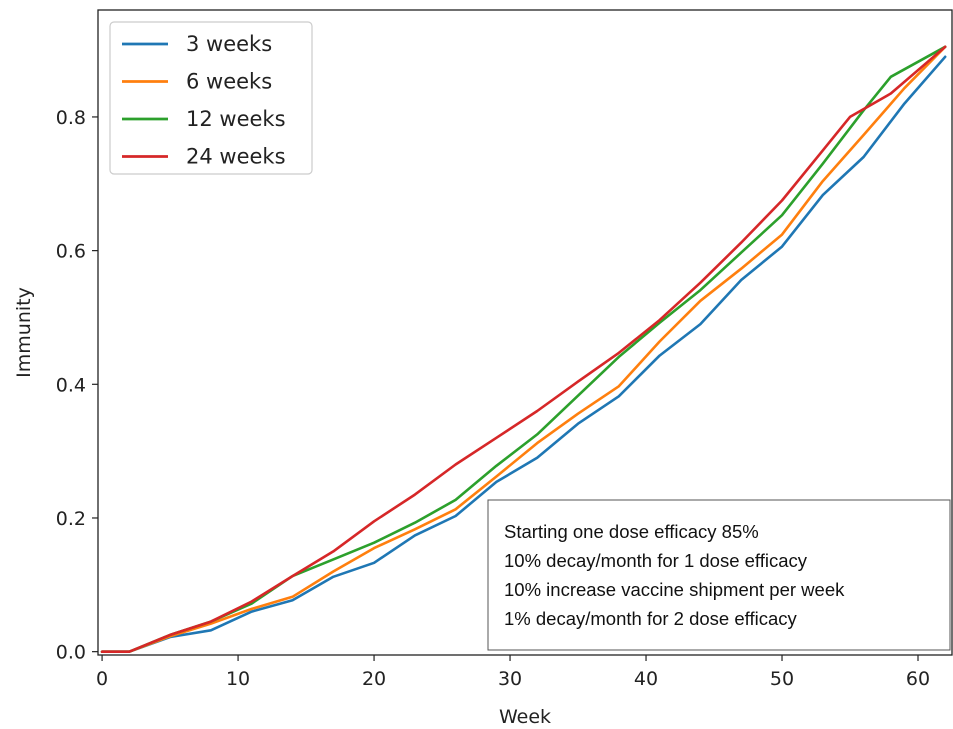 Image resolution: width=953 pixels, height=729 pixels. I want to click on annotation-line: 10% decay/month for 1 dose efficacy, so click(656, 560).